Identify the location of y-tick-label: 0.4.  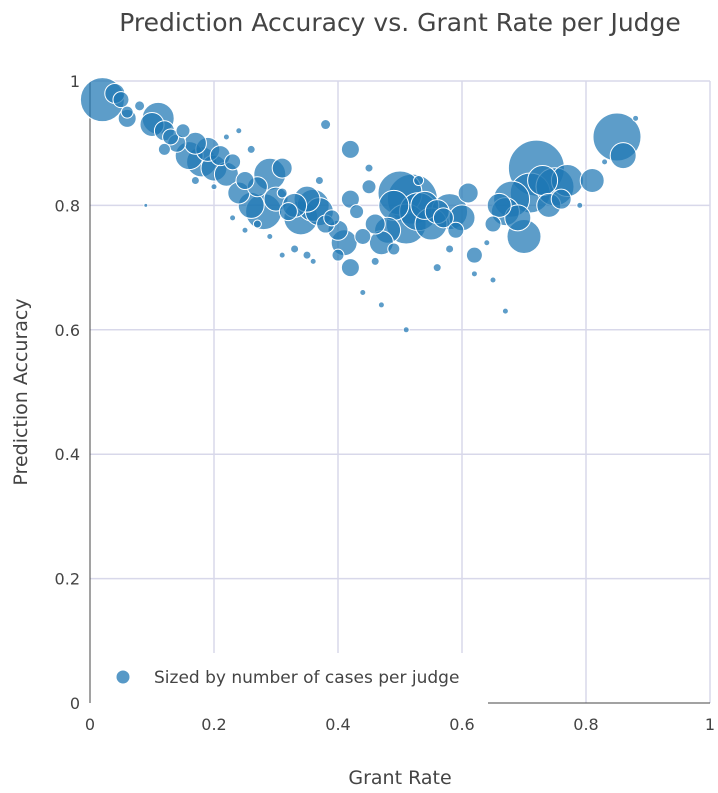
(67, 454).